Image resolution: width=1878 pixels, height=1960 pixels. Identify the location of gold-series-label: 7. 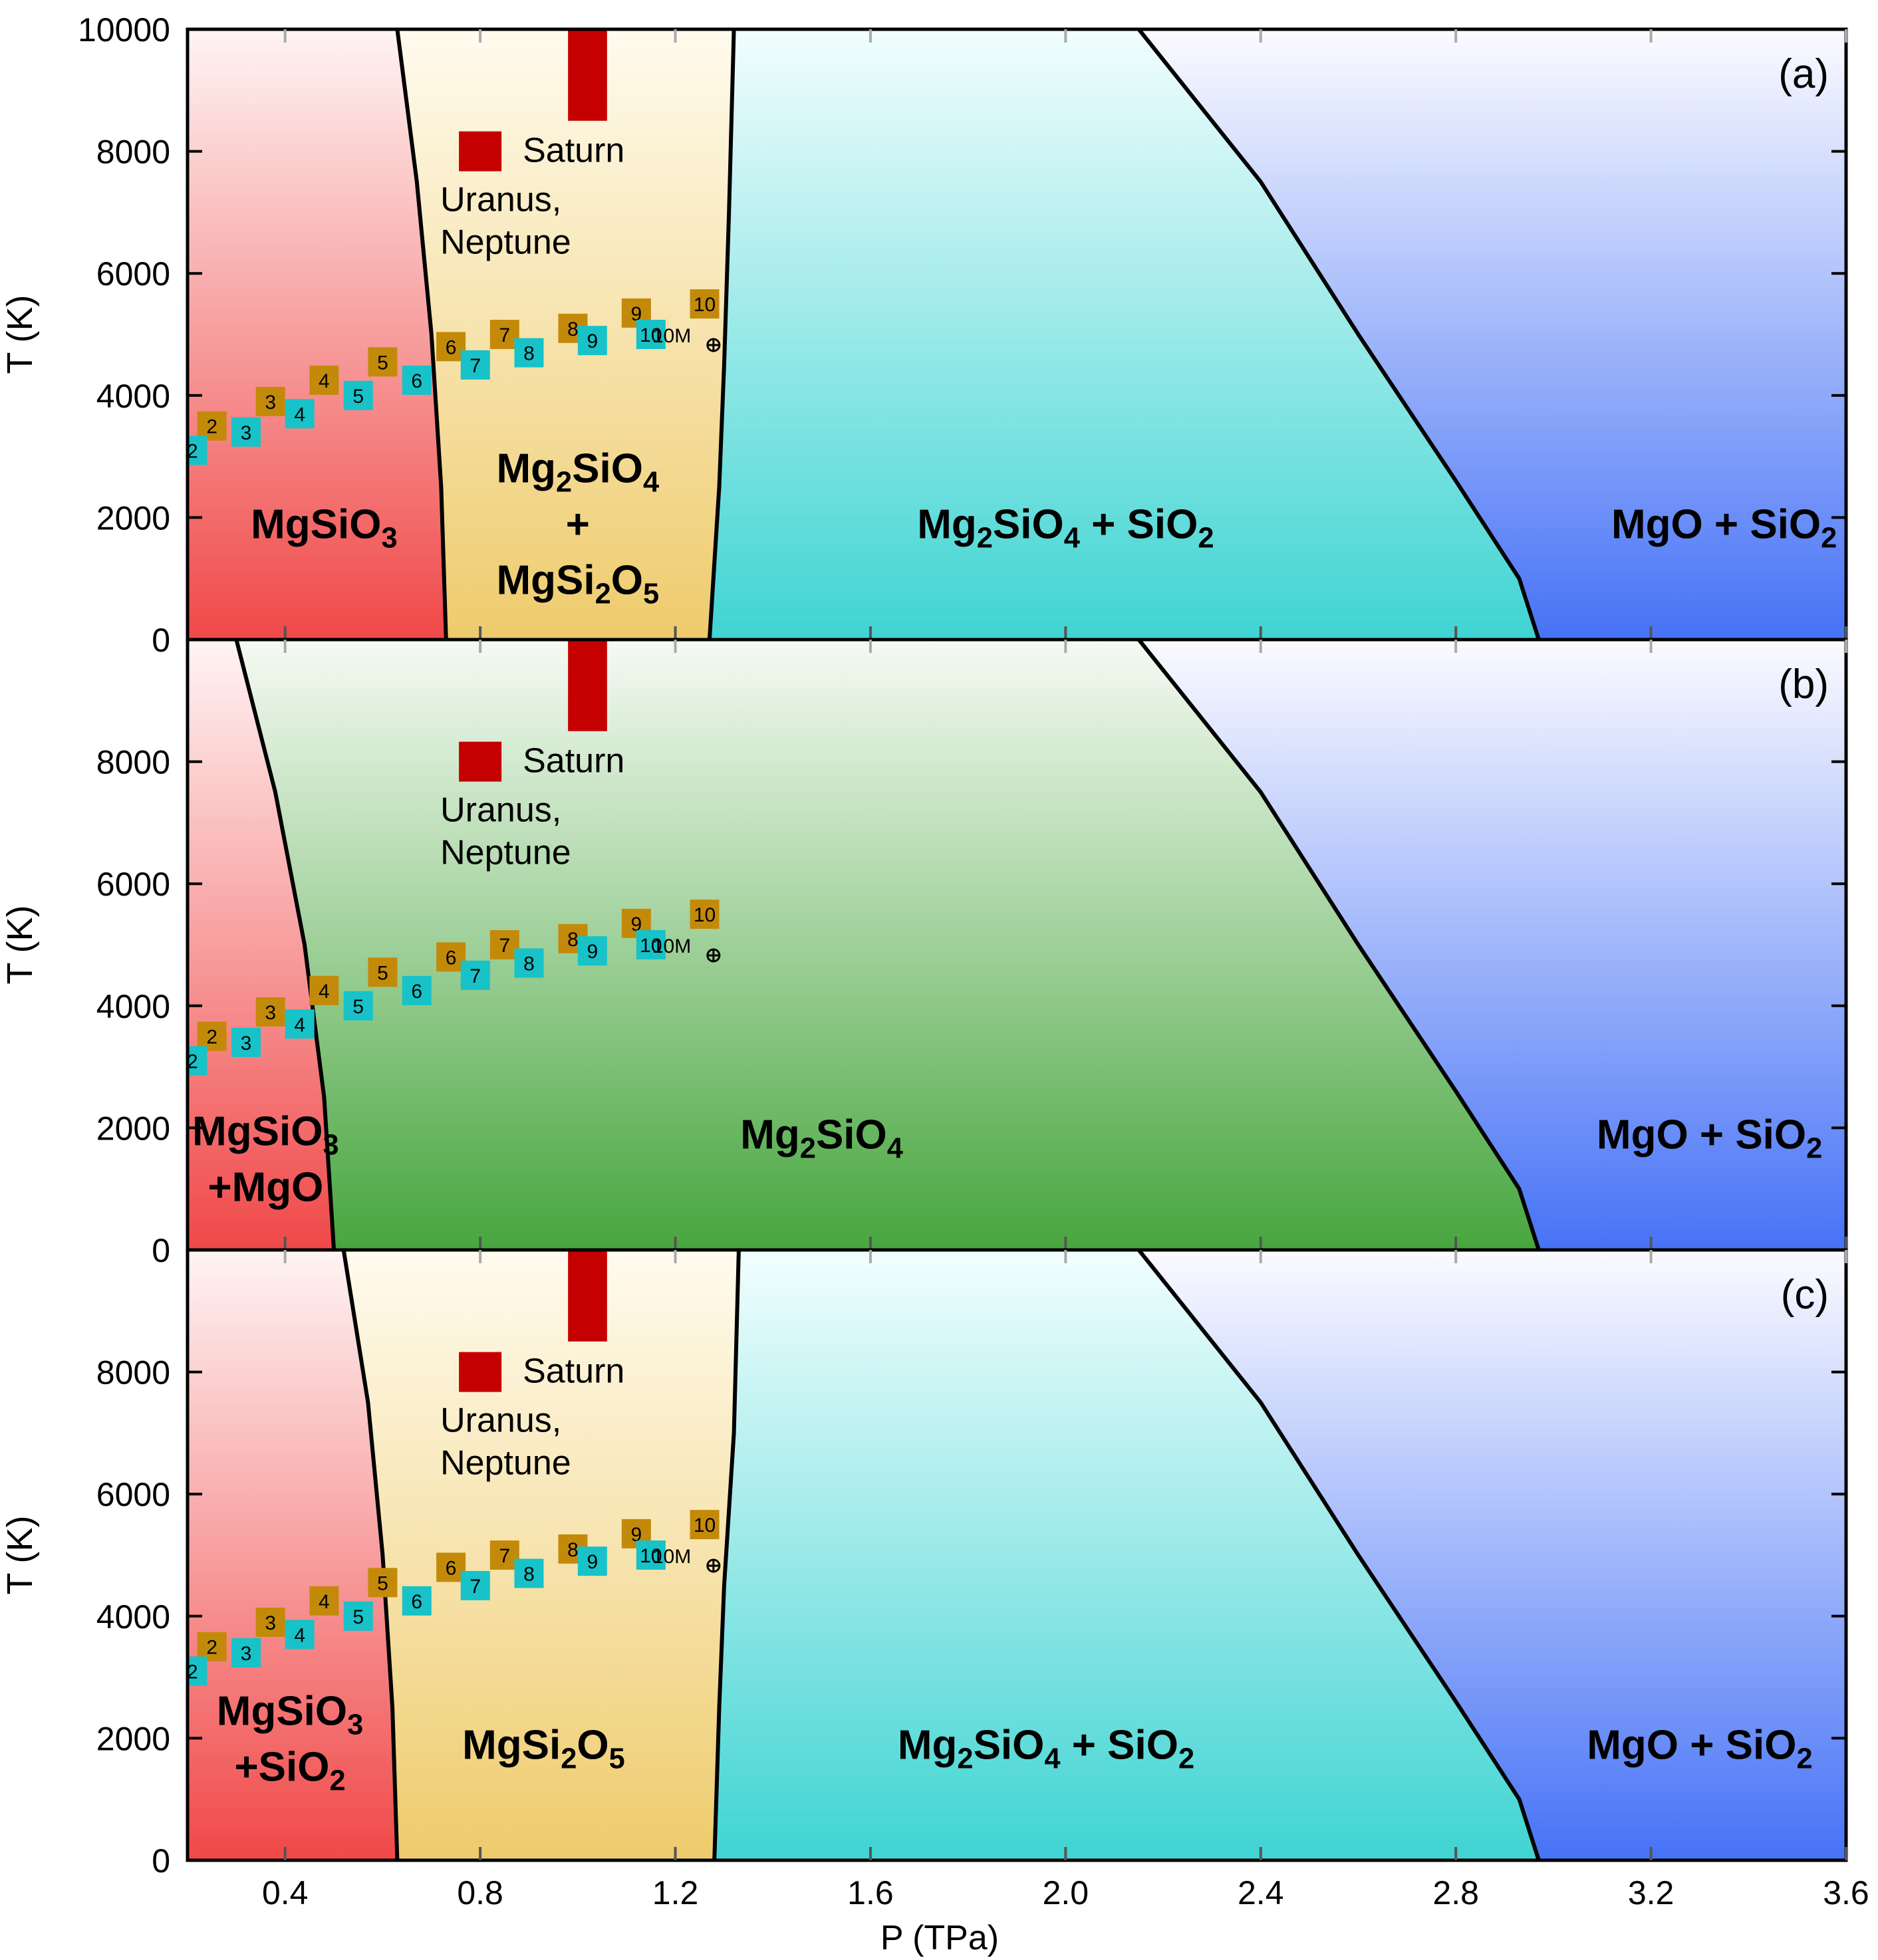
(505, 1556).